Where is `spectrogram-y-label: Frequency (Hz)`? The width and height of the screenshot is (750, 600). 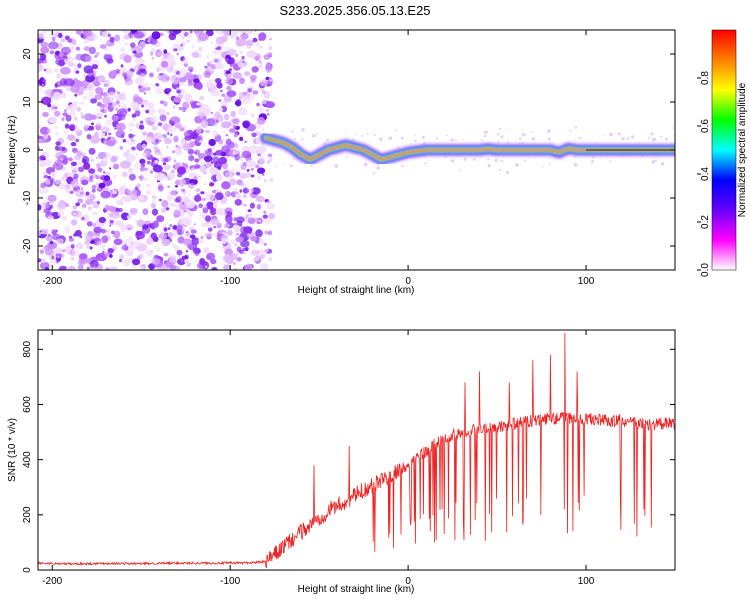 spectrogram-y-label: Frequency (Hz) is located at coordinates (12, 150).